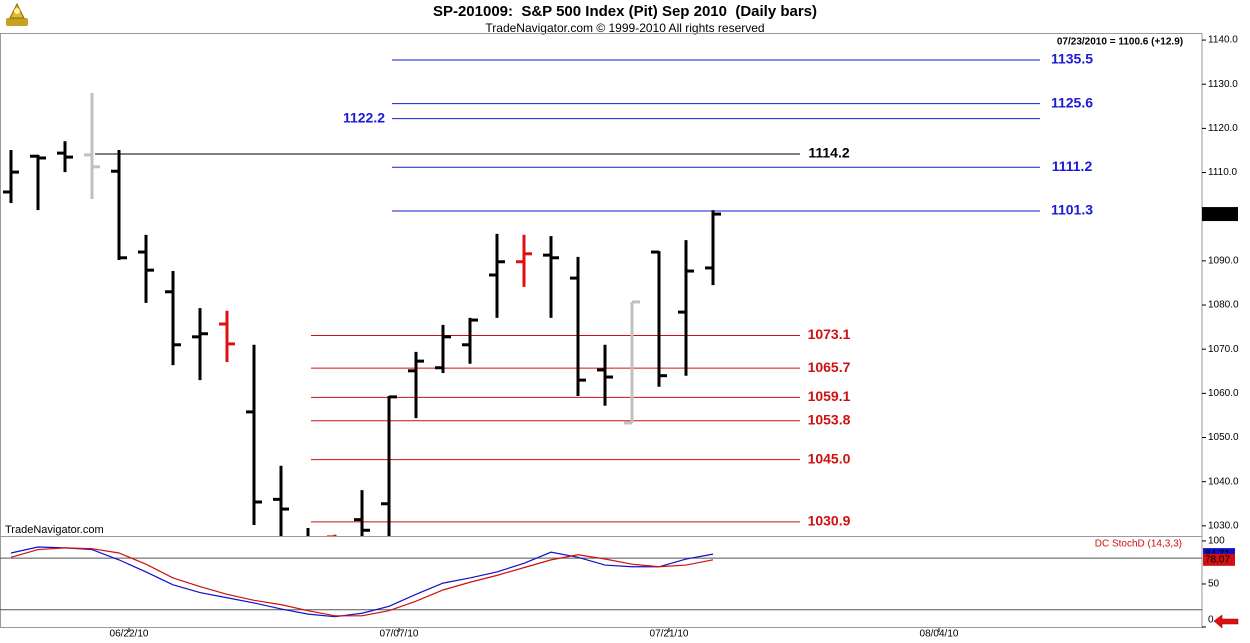  I want to click on stoch-value-label: 78.07, so click(1217, 559).